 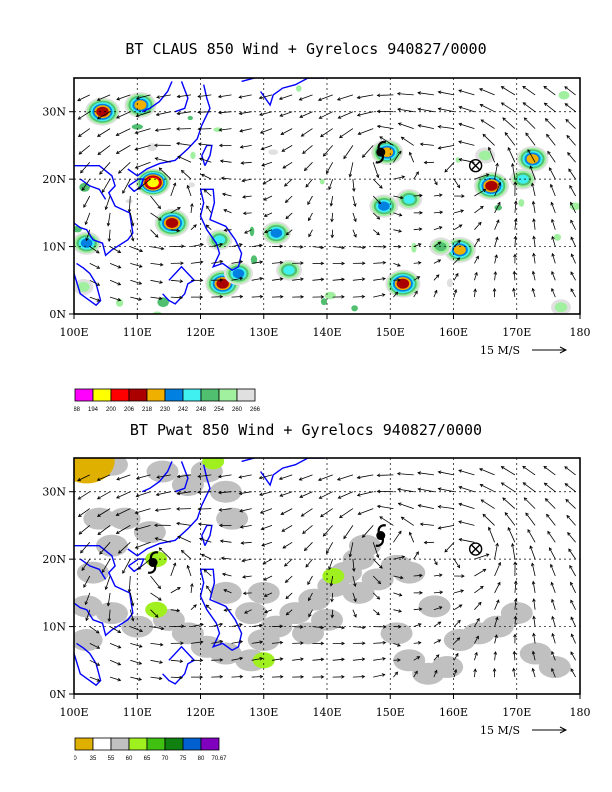 I want to click on claus-colorbar: 188 194 200 206 218 230 242 248 254 260 266, so click(x=174, y=401).